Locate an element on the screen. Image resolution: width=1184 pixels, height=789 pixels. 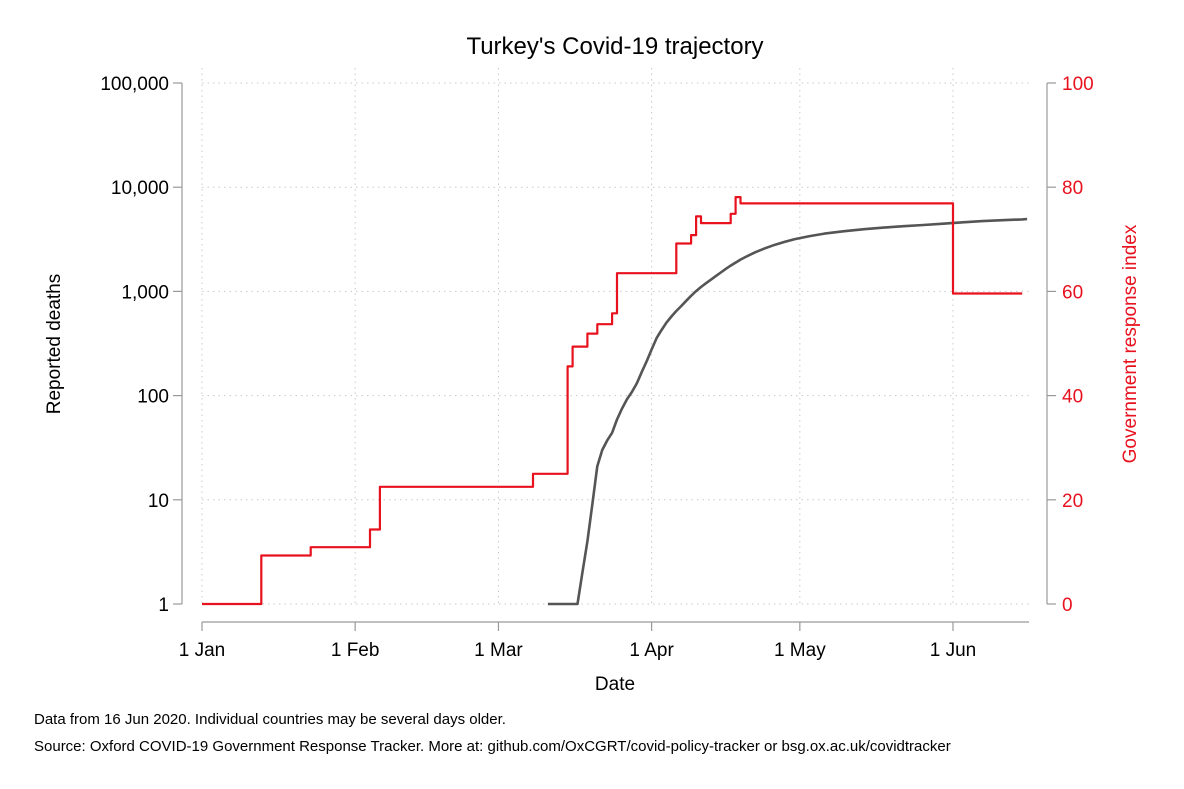
y-left-tick-label: 100 is located at coordinates (153, 397).